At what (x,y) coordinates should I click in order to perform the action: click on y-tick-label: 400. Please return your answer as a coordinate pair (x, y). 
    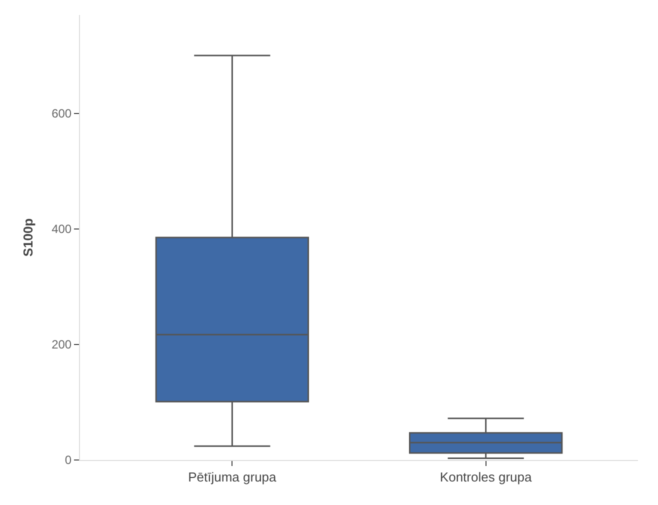
    Looking at the image, I should click on (62, 229).